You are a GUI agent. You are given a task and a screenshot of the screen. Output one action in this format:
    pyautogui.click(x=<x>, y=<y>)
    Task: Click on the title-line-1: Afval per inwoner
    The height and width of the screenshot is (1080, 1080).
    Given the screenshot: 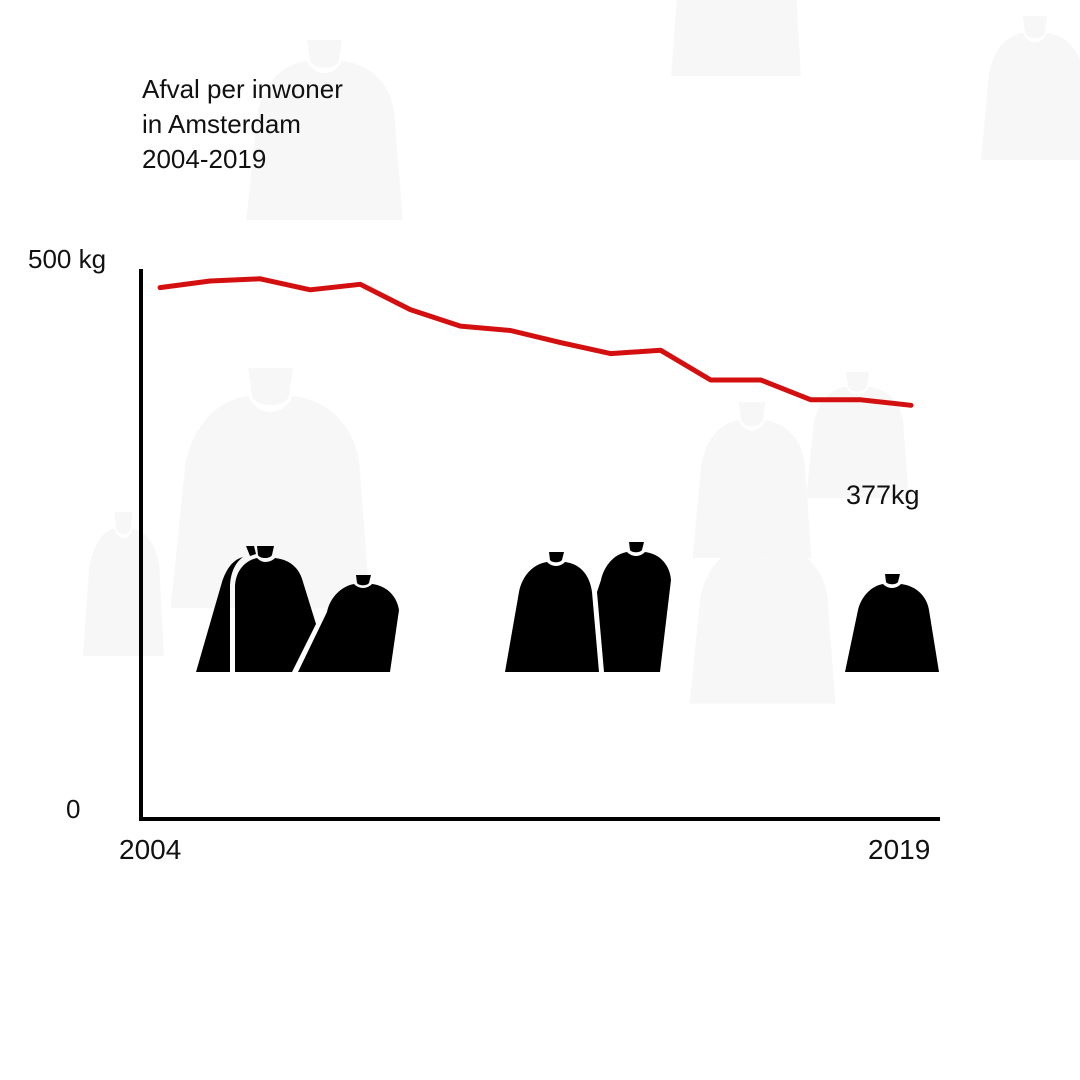 What is the action you would take?
    pyautogui.click(x=242, y=89)
    